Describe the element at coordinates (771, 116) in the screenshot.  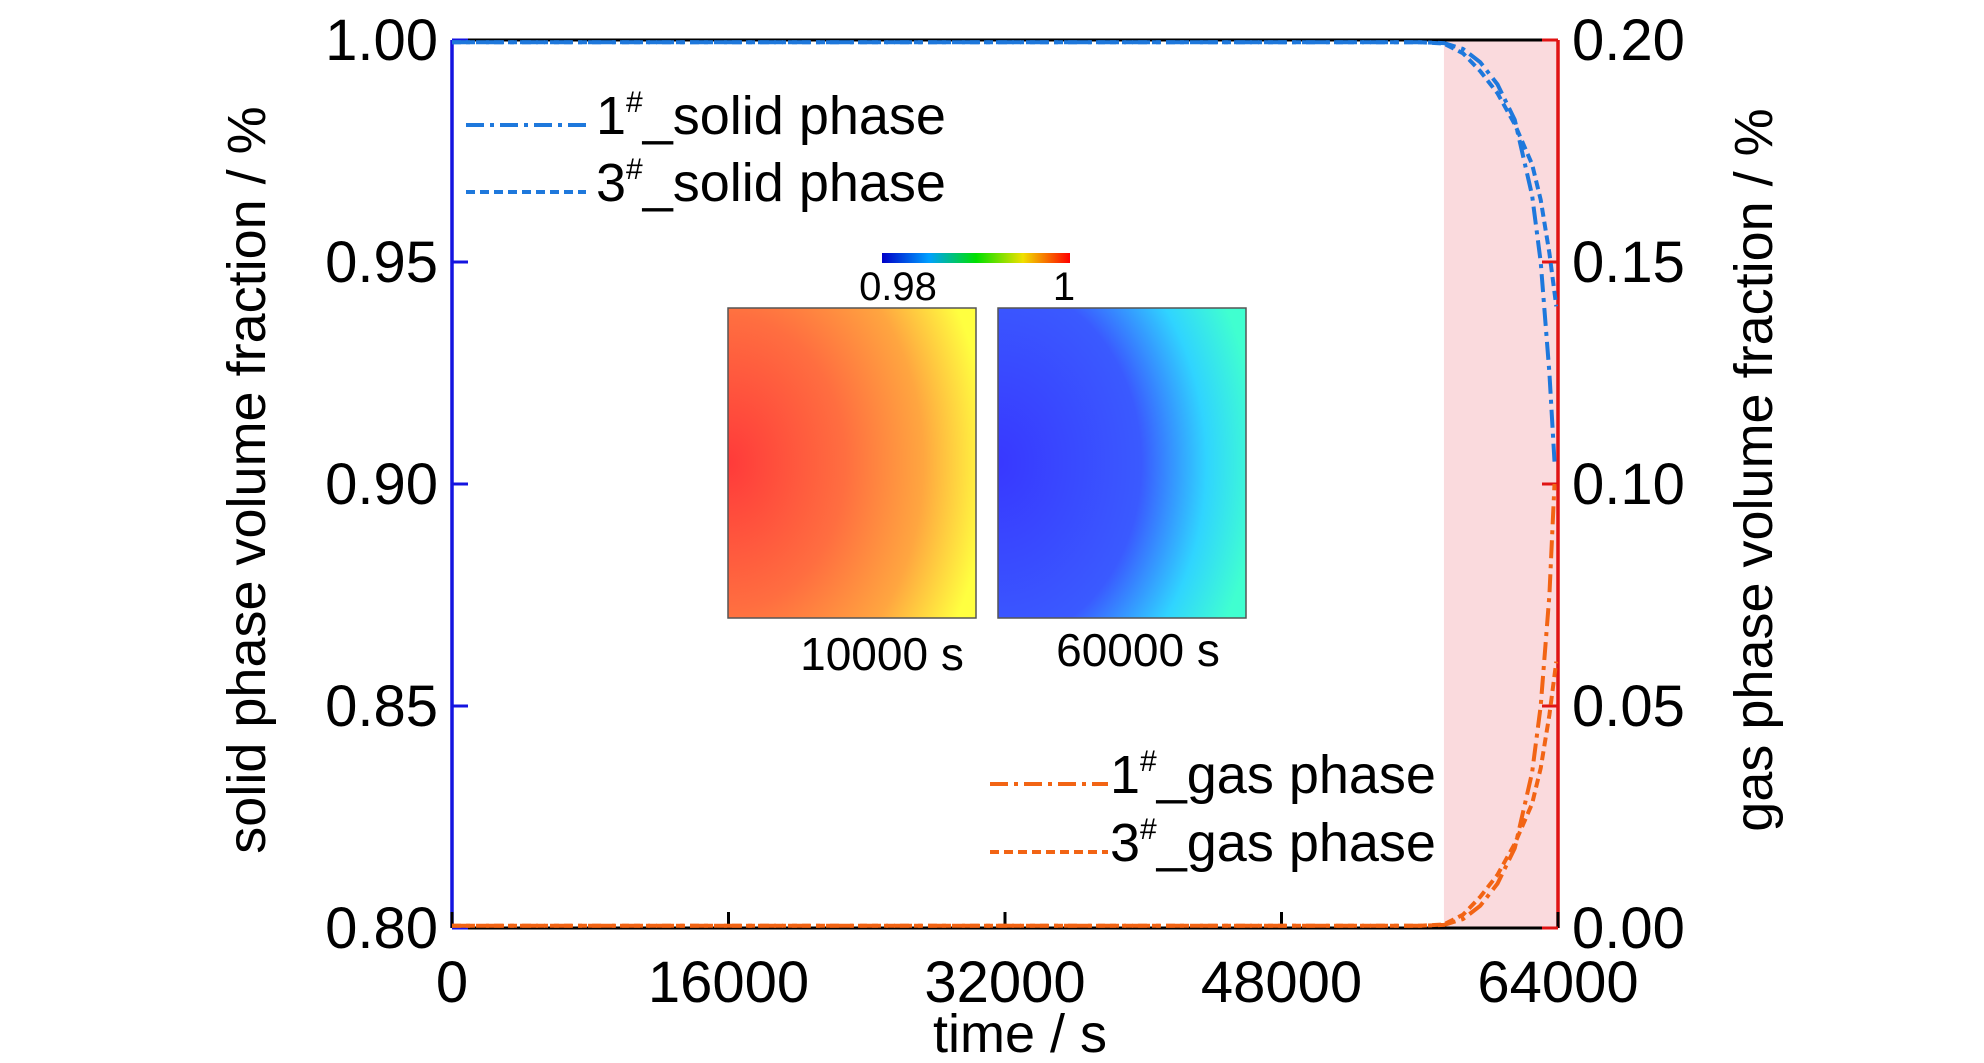
I see `legend-label-1-solid: 1#_solid phase` at that location.